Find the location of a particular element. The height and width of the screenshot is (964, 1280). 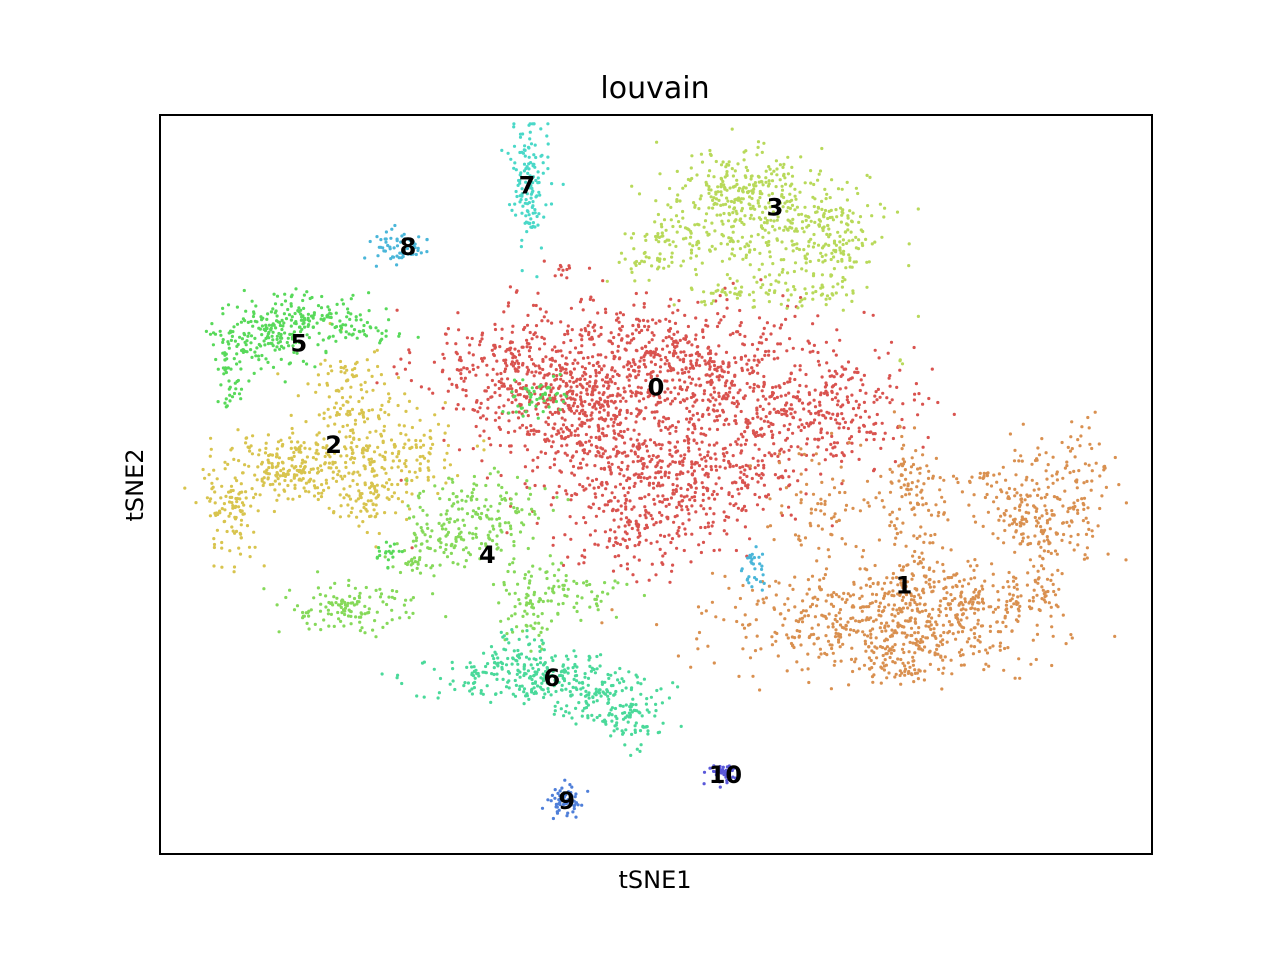

point-cluster-0-1927 is located at coordinates (608, 413).